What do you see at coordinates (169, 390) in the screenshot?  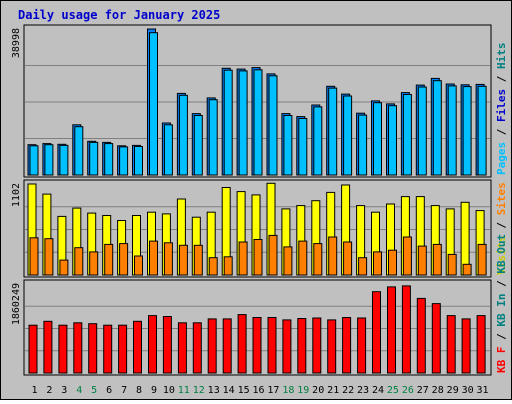 I see `x-tick-label: 10` at bounding box center [169, 390].